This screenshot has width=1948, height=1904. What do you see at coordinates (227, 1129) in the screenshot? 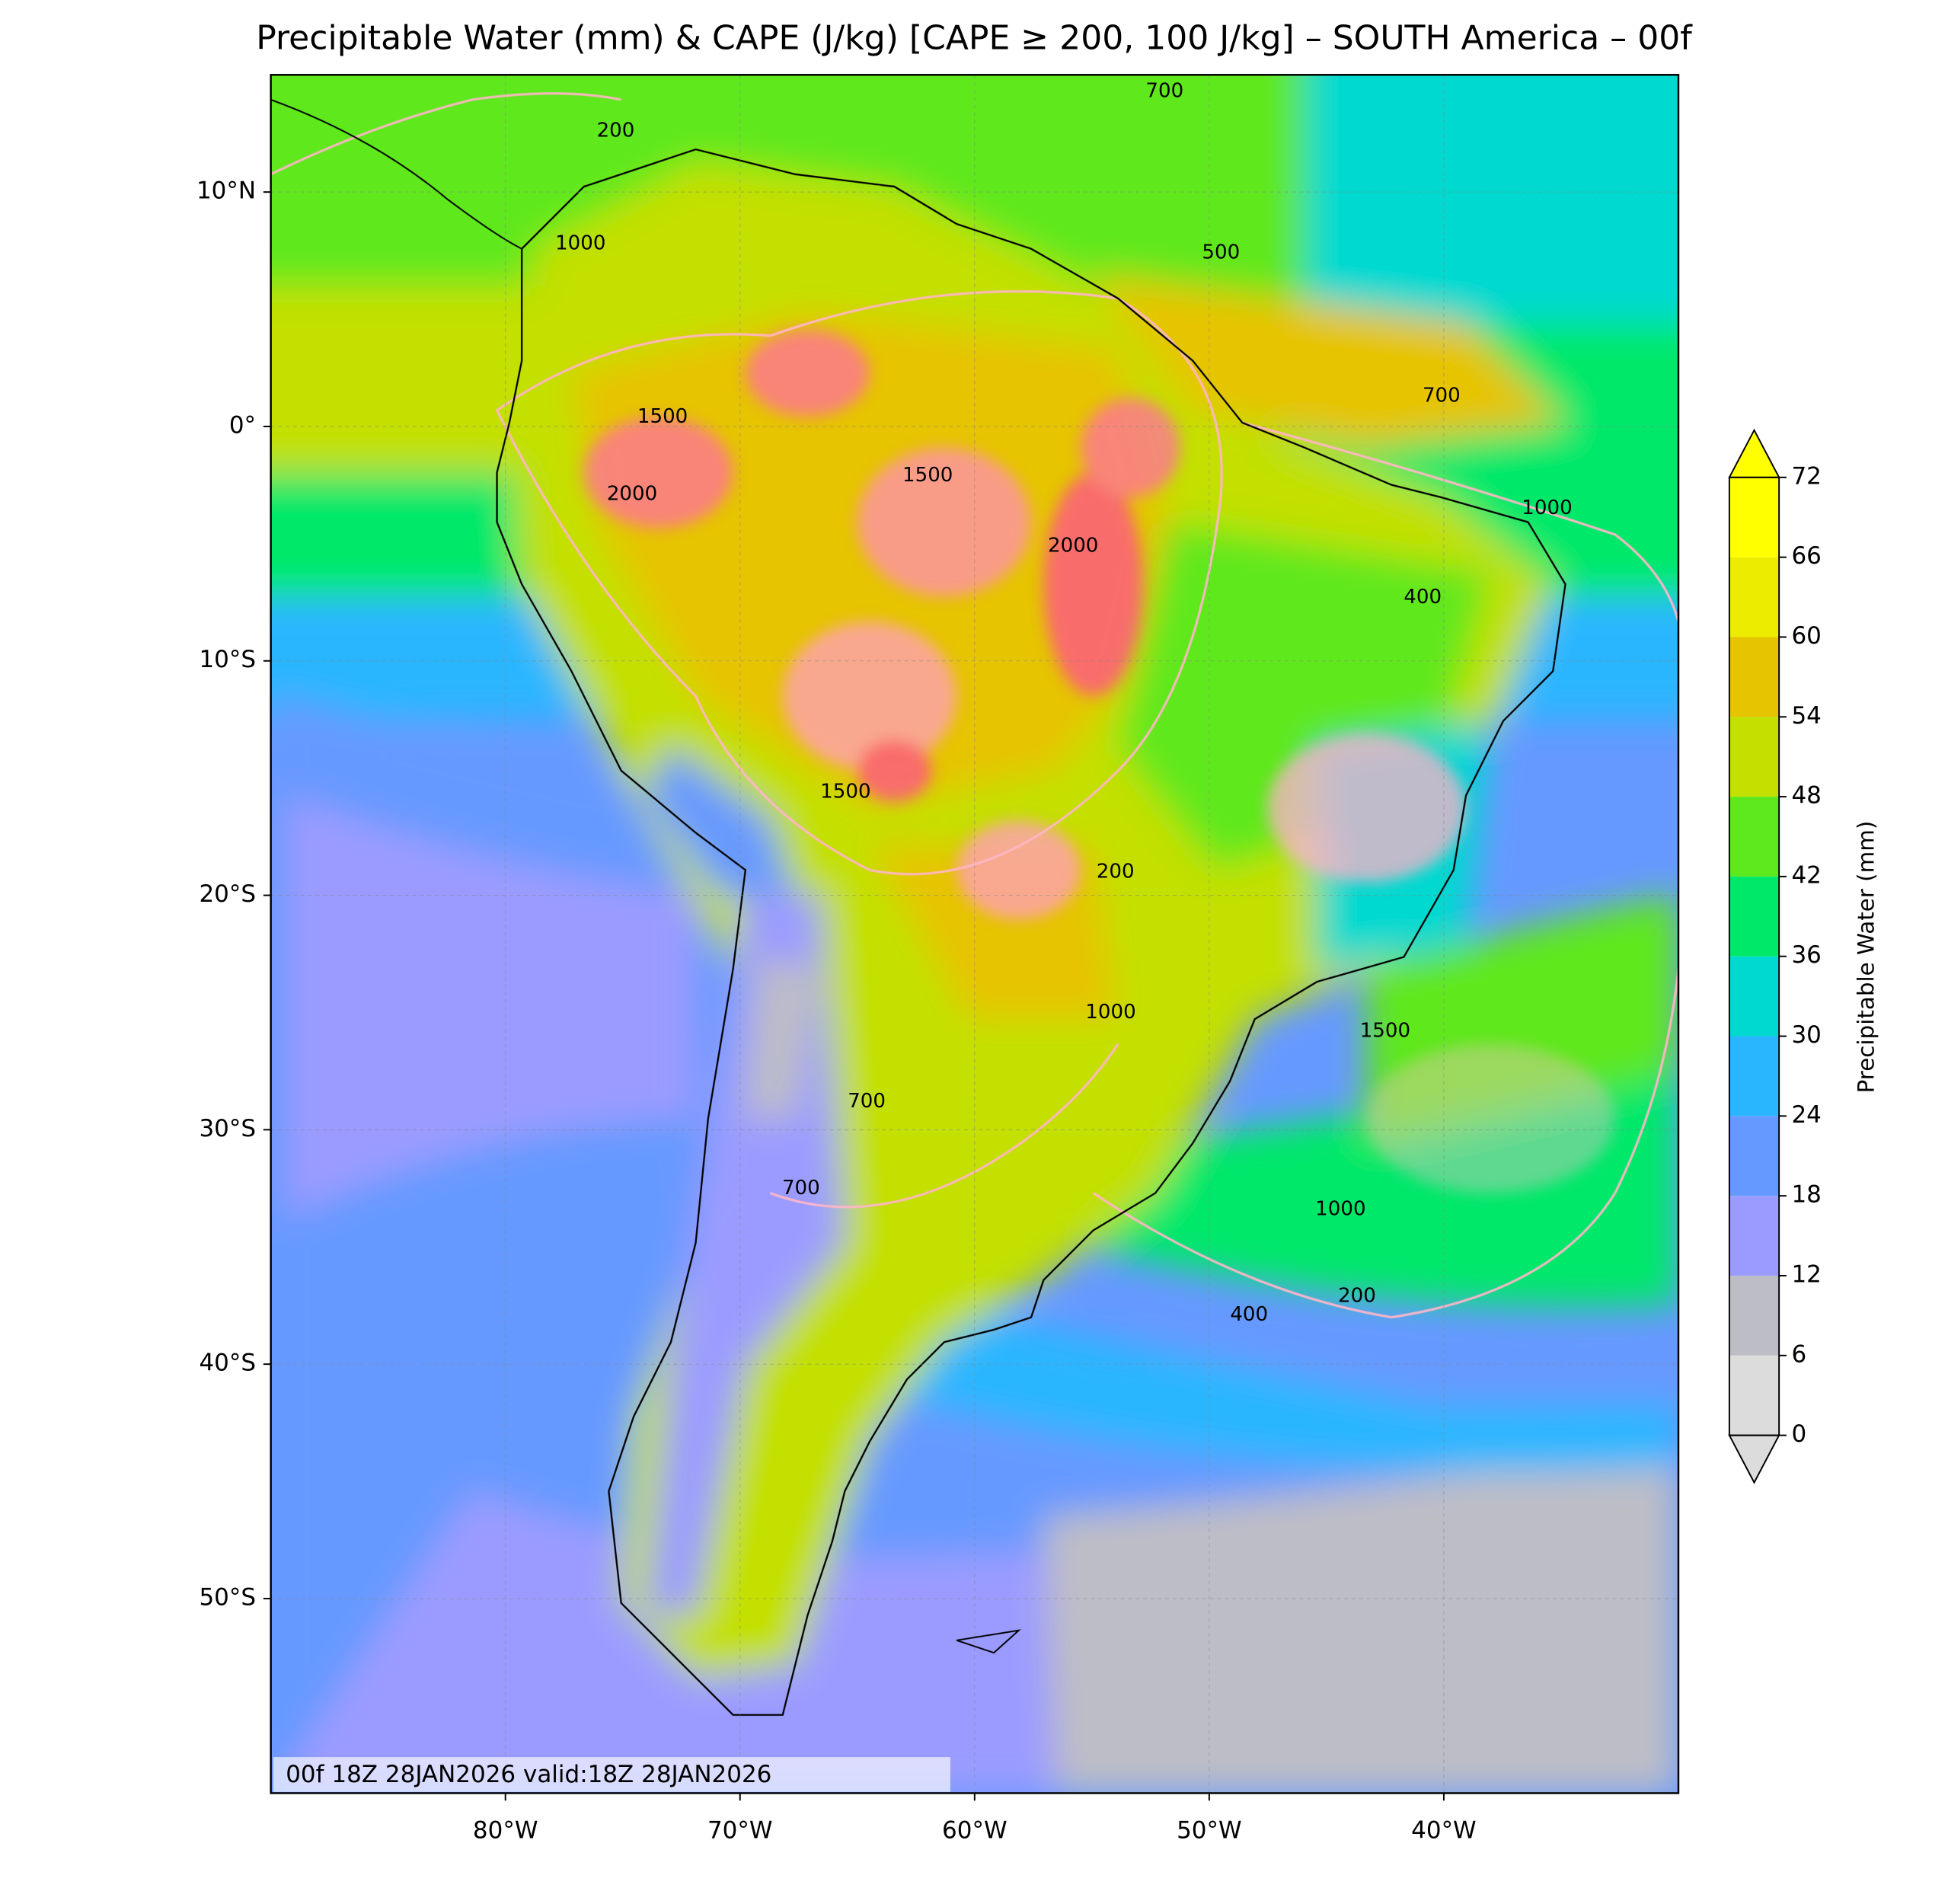
I see `y-tick-label: 30°S` at bounding box center [227, 1129].